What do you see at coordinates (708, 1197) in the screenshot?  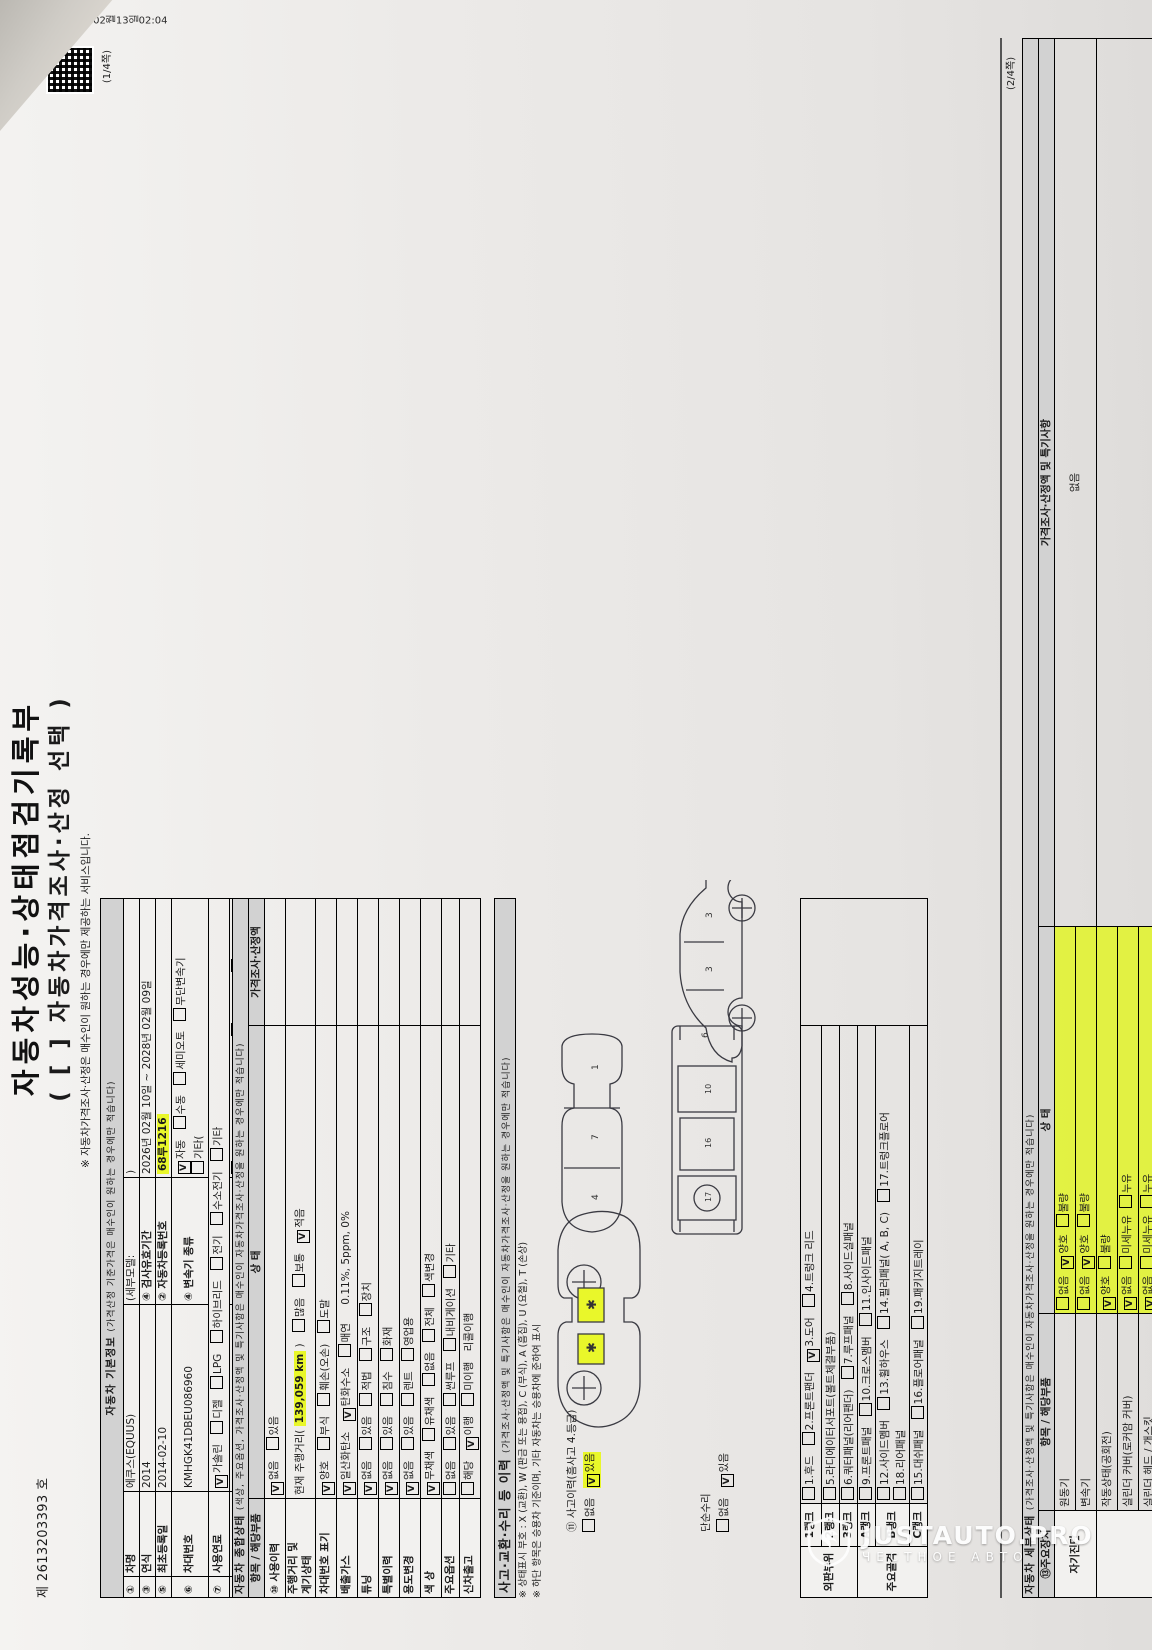 I see `svg-text: 17` at bounding box center [708, 1197].